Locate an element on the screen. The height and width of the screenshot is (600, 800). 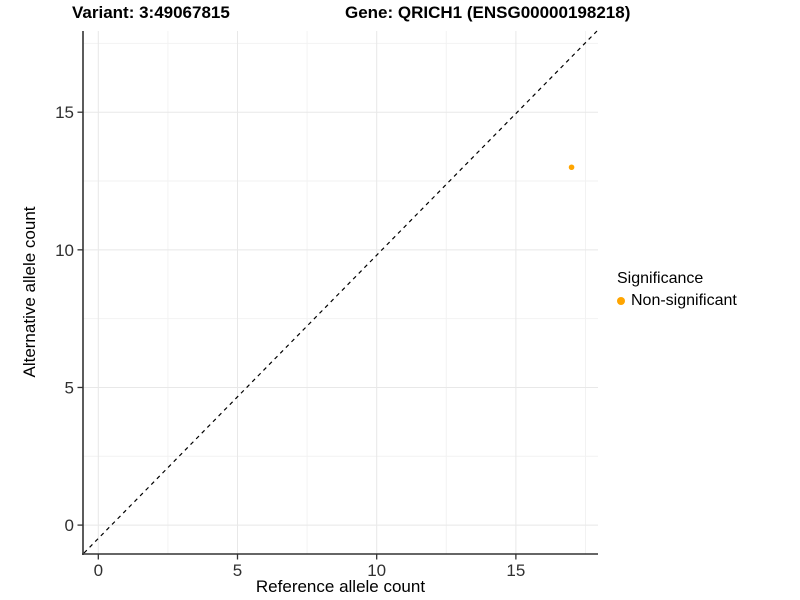
variant-title: Variant: 3:49067815 is located at coordinates (151, 12).